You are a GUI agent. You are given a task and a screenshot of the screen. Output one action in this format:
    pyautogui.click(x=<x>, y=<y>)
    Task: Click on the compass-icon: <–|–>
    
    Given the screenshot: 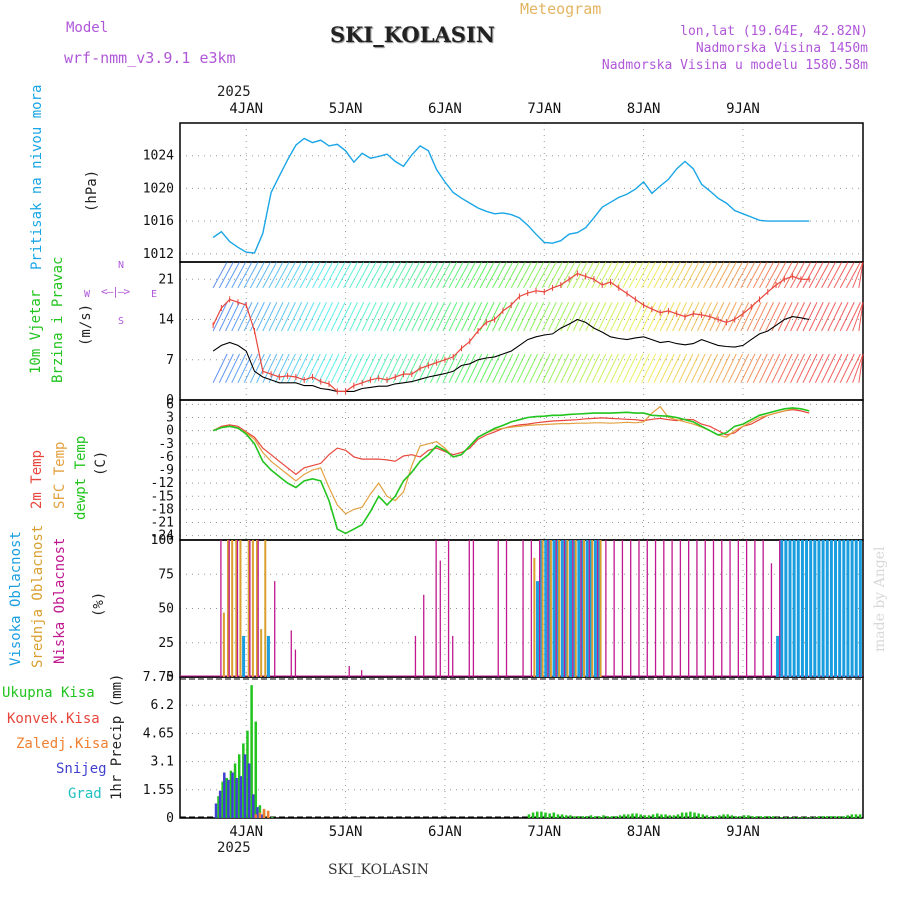 What is the action you would take?
    pyautogui.click(x=115, y=291)
    